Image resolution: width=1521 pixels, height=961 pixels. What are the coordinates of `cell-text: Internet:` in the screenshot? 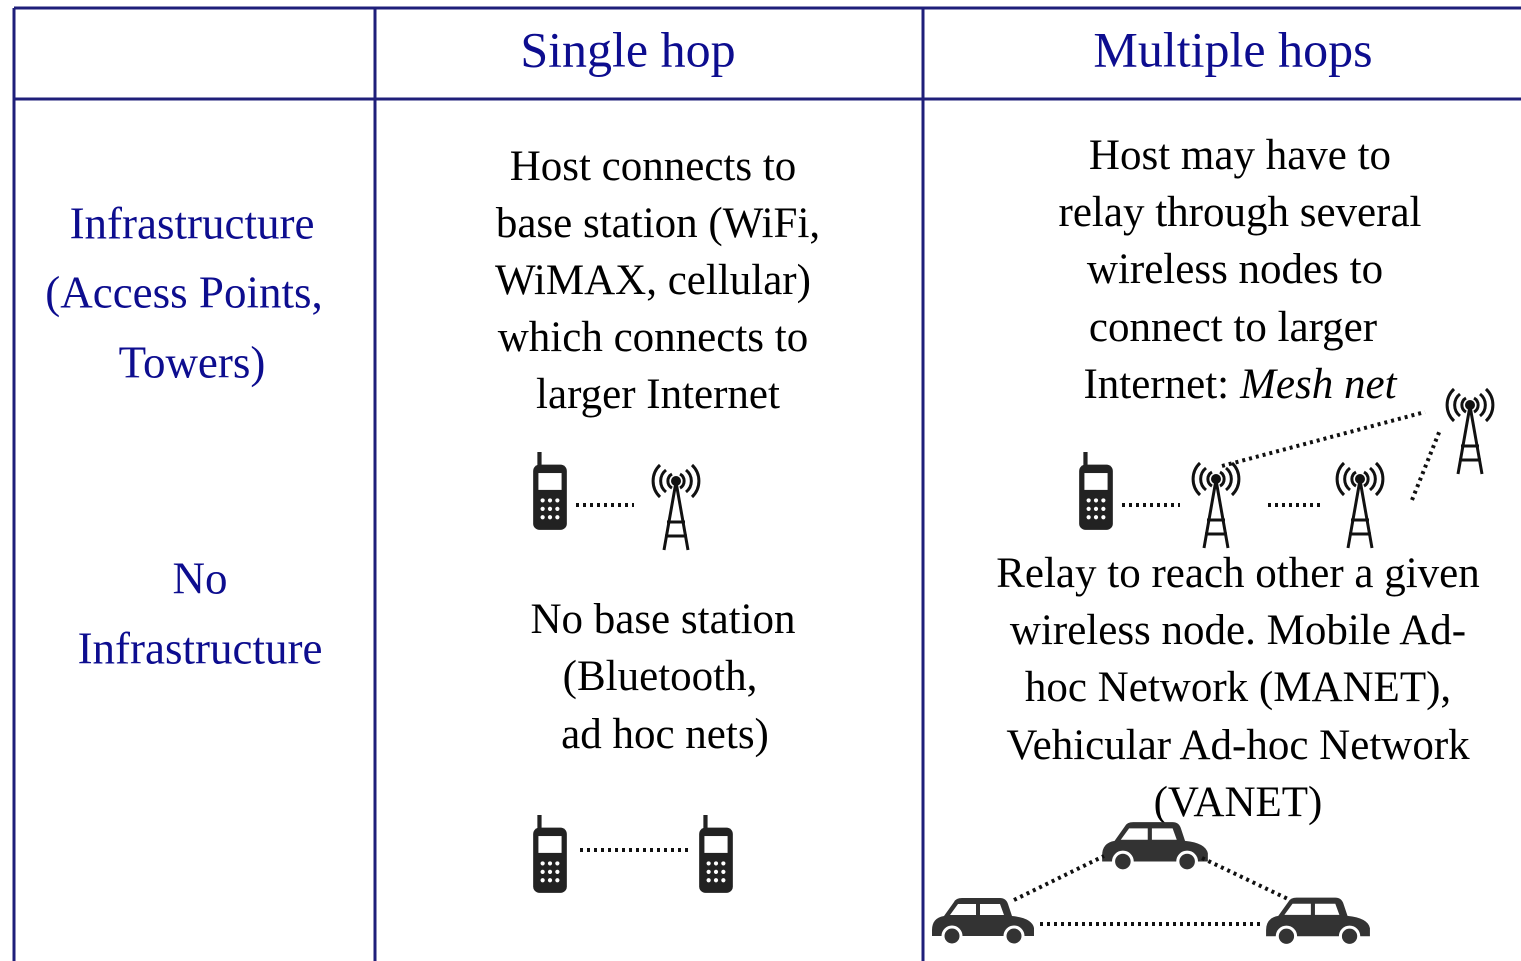 It's located at (1156, 384).